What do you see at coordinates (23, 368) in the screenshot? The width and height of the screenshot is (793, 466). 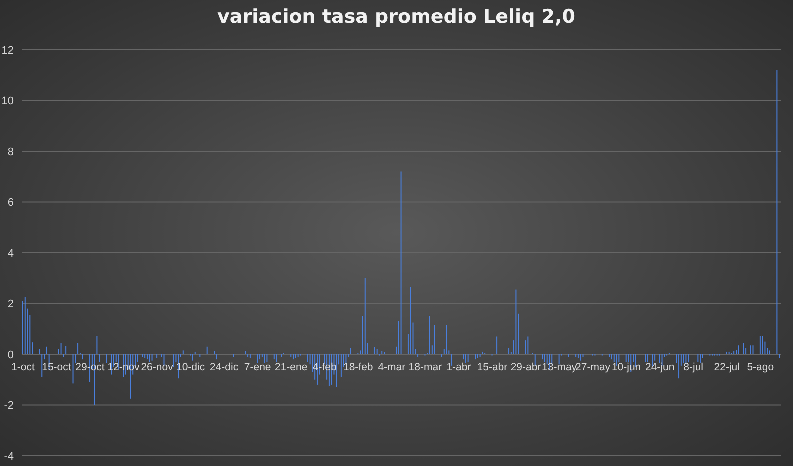 I see `x-tick-label: 1-oct` at bounding box center [23, 368].